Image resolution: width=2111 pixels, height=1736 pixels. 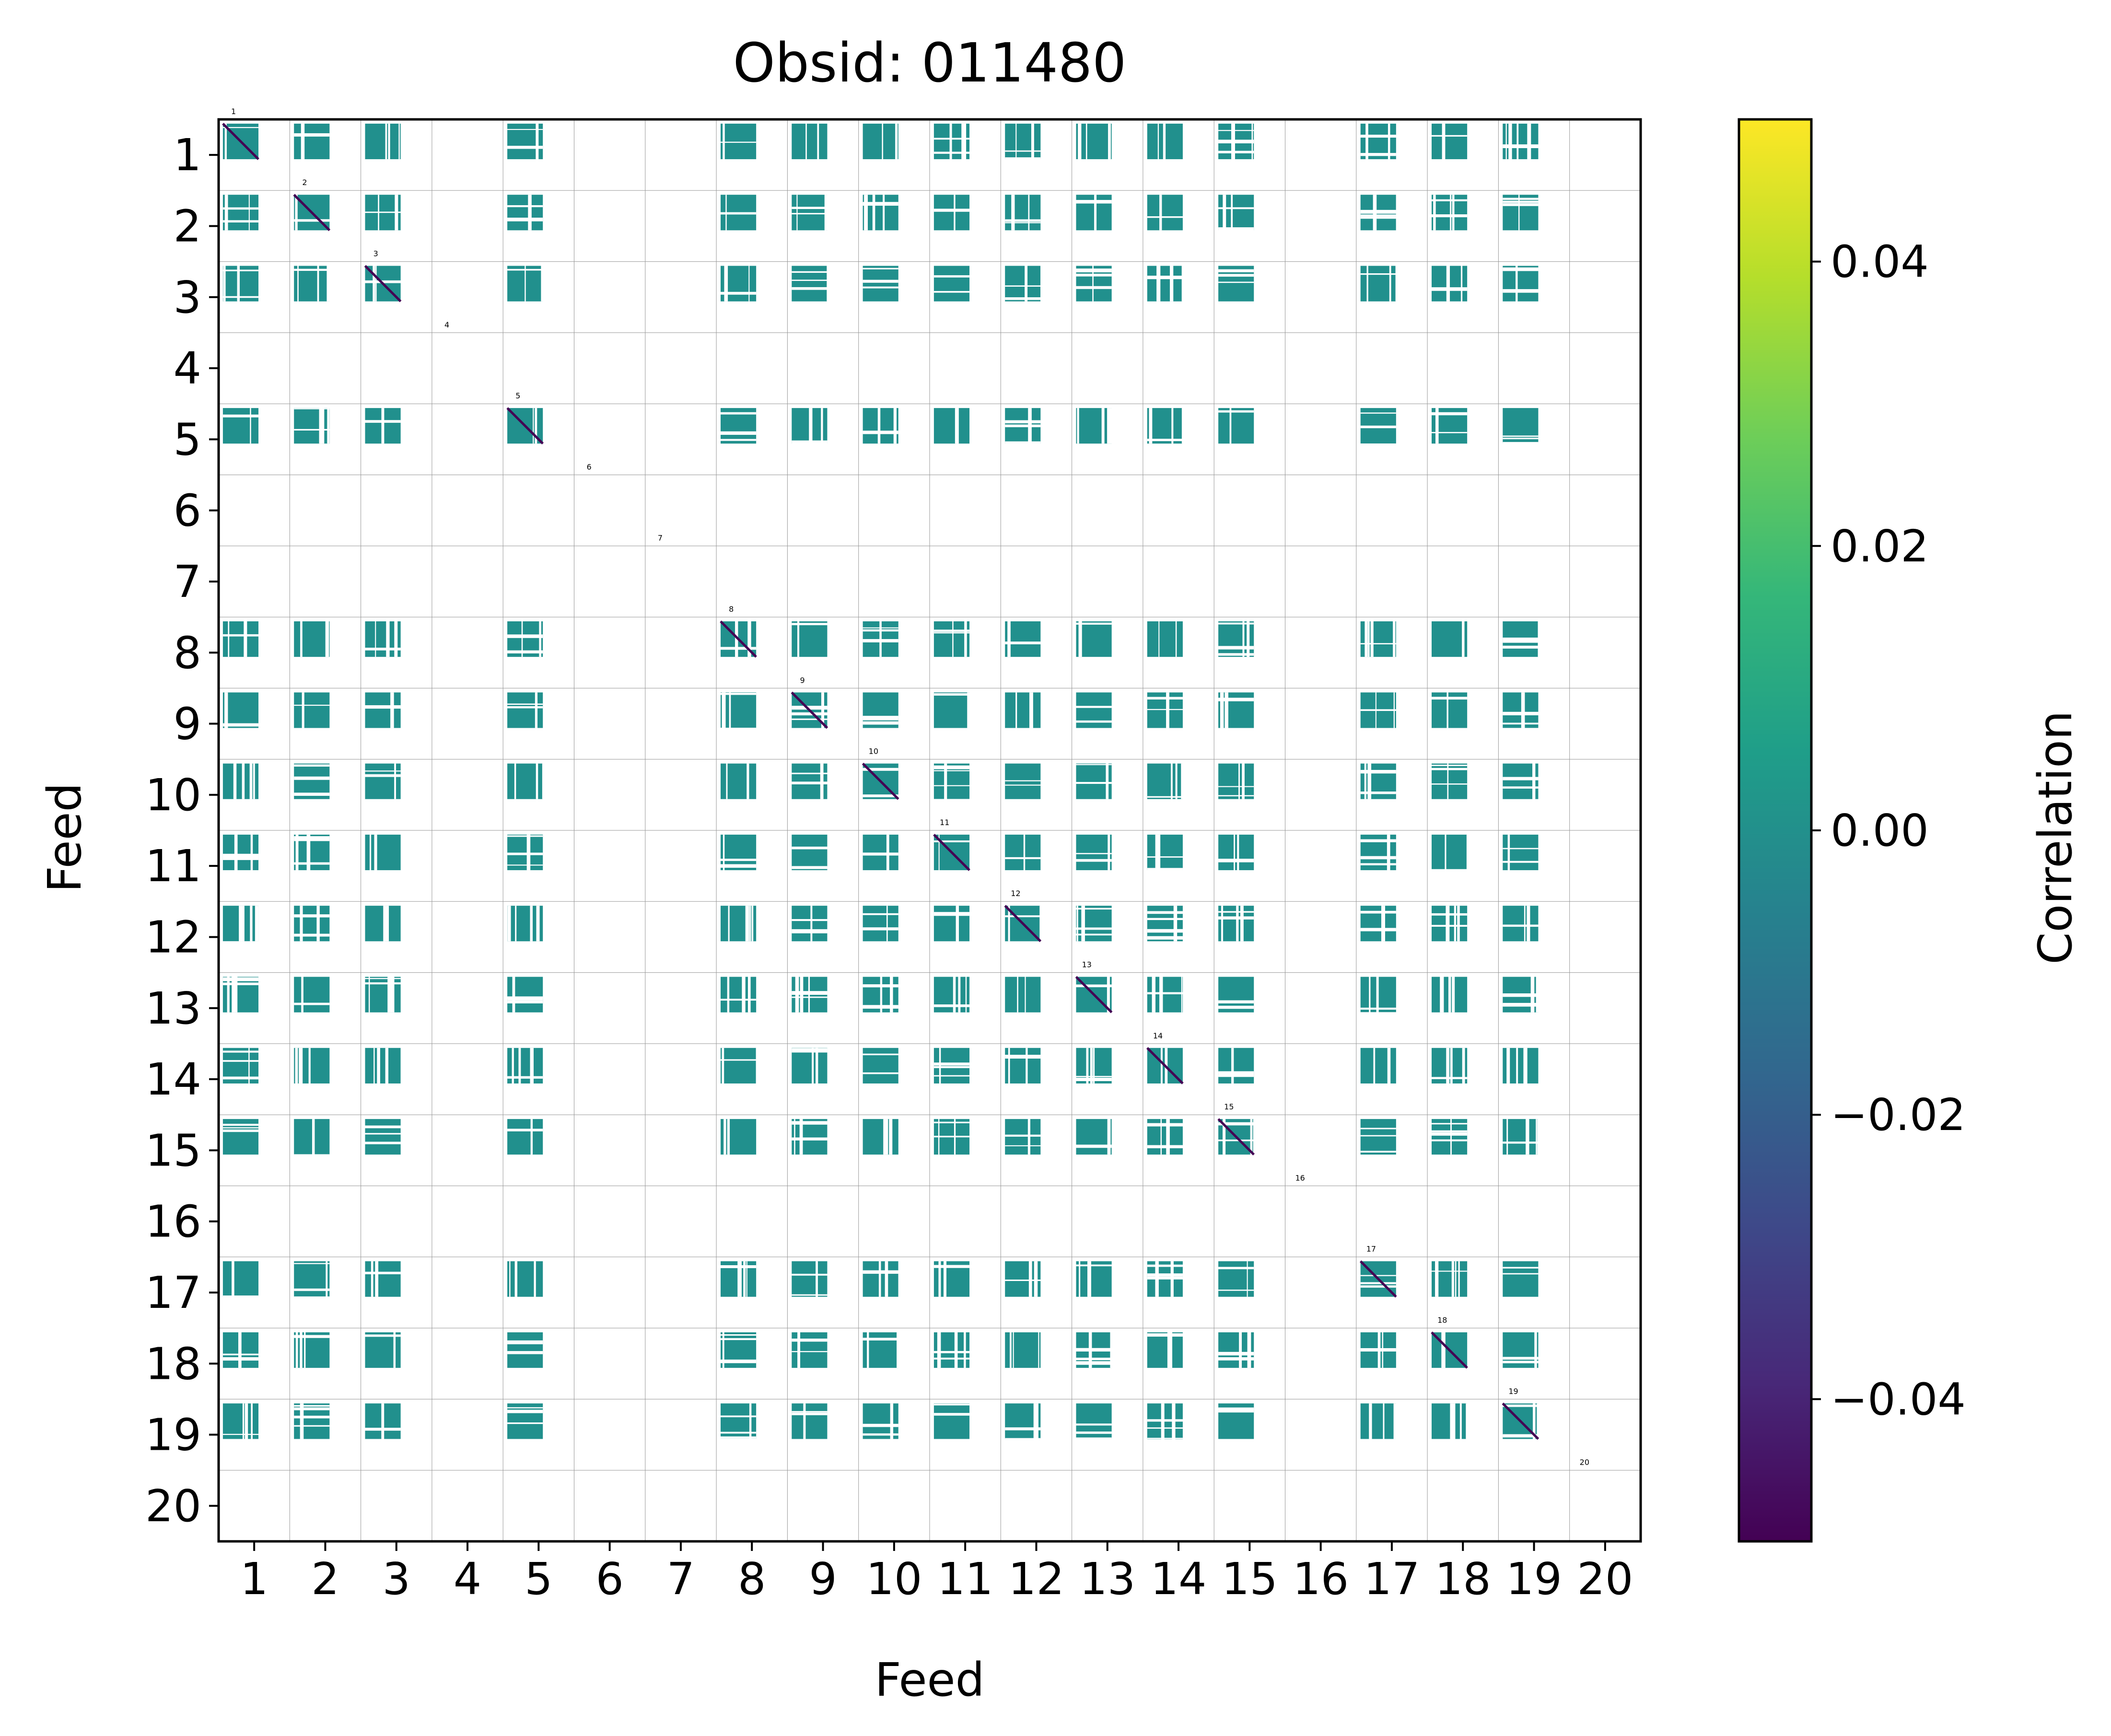 I want to click on diagonal-label: 11, so click(x=944, y=822).